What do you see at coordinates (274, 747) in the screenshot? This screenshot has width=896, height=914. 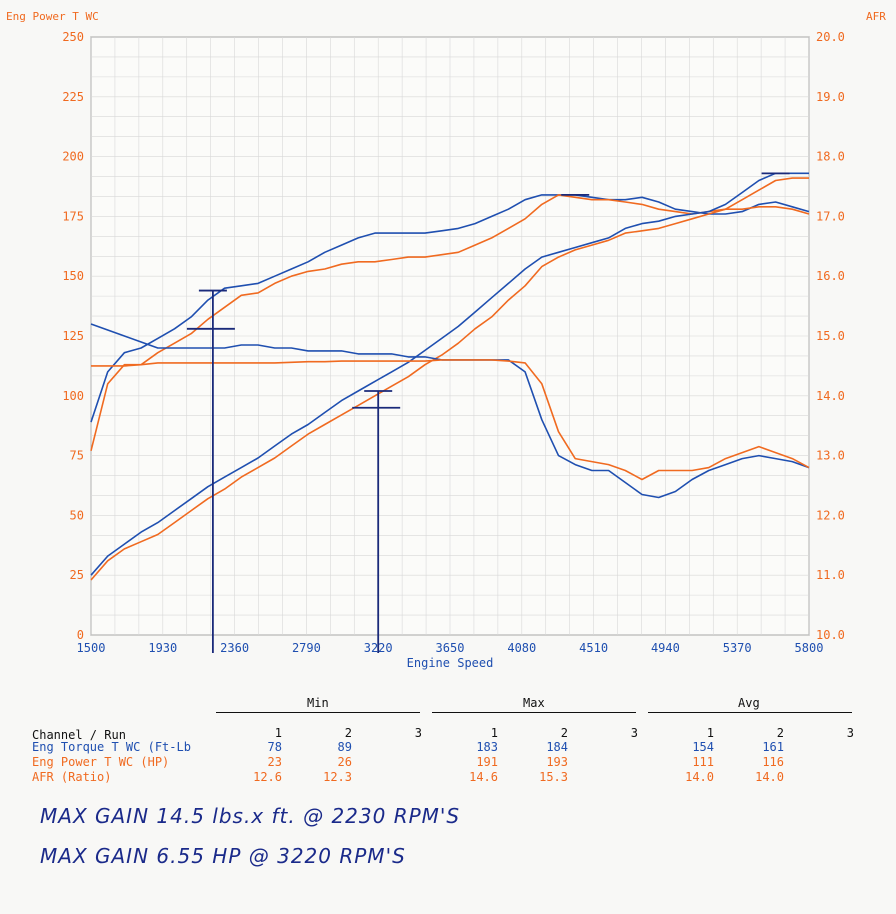 I see `stat-value-min: 78` at bounding box center [274, 747].